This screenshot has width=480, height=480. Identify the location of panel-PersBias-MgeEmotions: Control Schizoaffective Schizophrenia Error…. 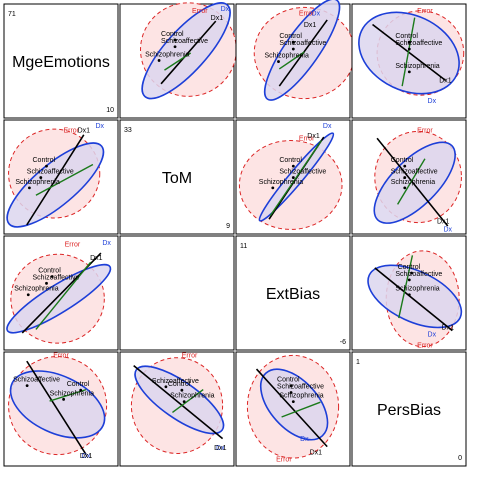
(61, 409).